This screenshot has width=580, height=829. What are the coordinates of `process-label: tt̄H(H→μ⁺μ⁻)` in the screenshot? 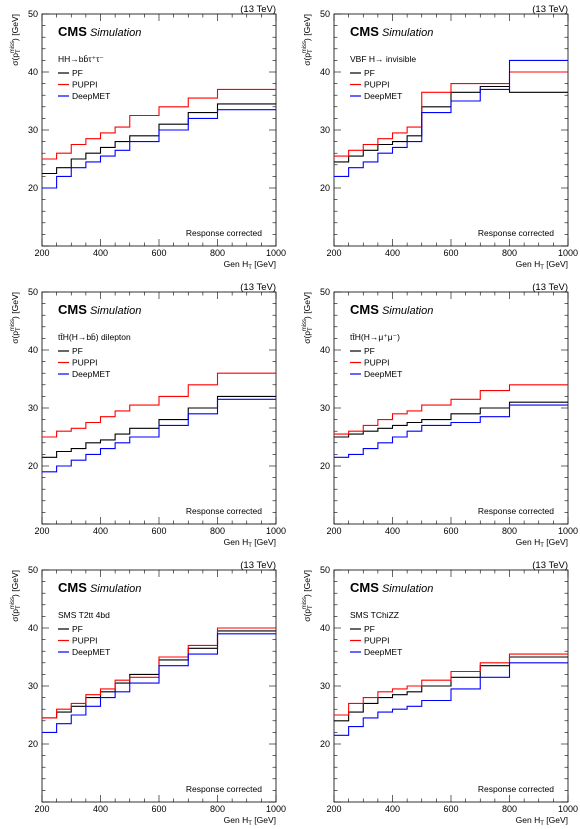 It's located at (375, 337).